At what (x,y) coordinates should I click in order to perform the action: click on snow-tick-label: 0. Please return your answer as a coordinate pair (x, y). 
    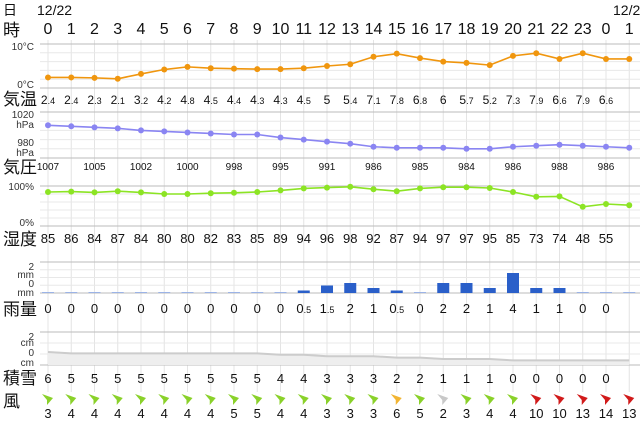
    Looking at the image, I should click on (31, 353).